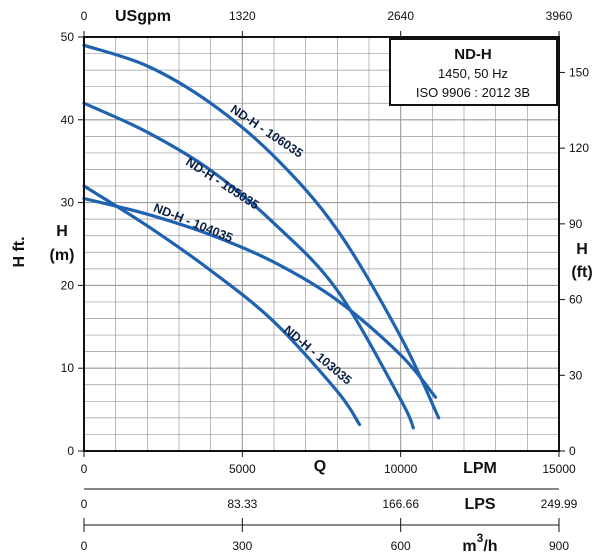  I want to click on m3h-tick-label: 900, so click(559, 546).